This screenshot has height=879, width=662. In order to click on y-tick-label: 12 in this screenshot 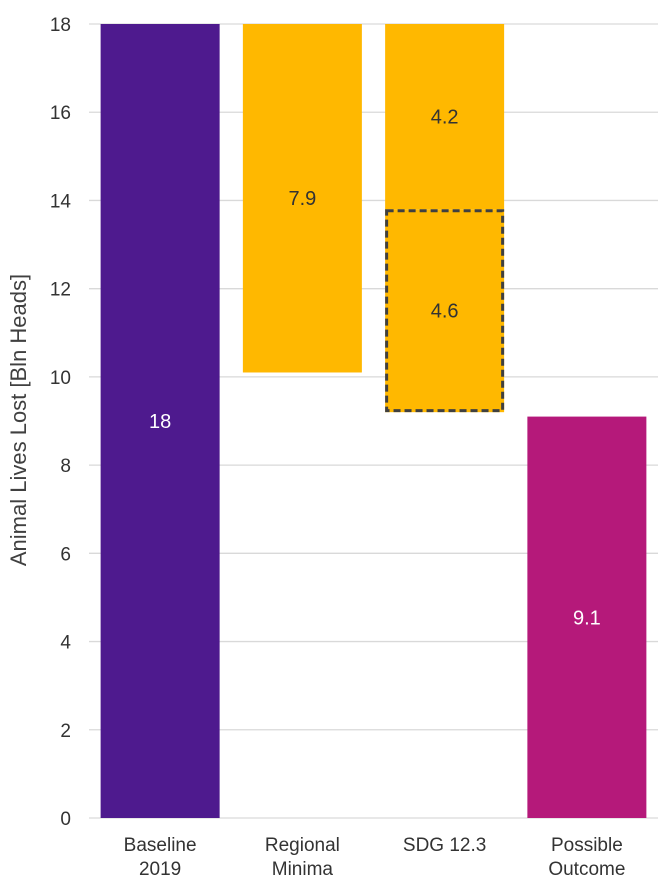, I will do `click(60, 290)`.